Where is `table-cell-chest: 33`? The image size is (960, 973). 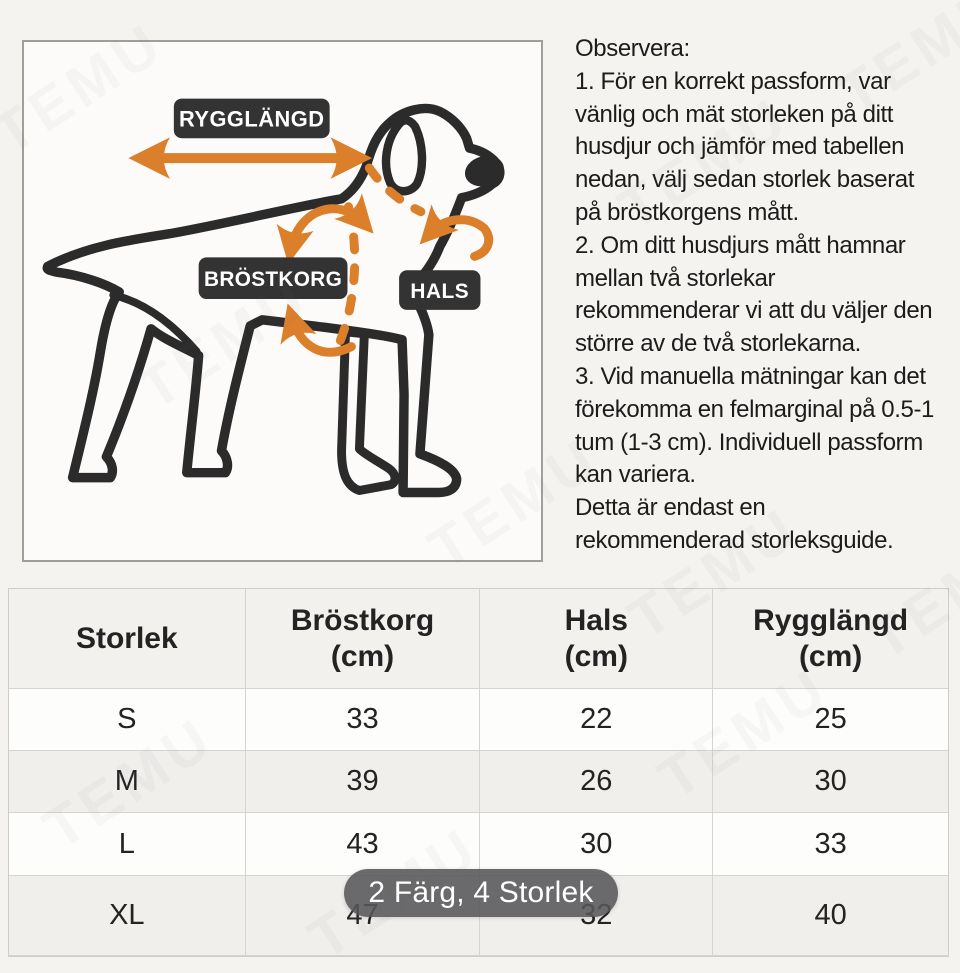 table-cell-chest: 33 is located at coordinates (363, 720).